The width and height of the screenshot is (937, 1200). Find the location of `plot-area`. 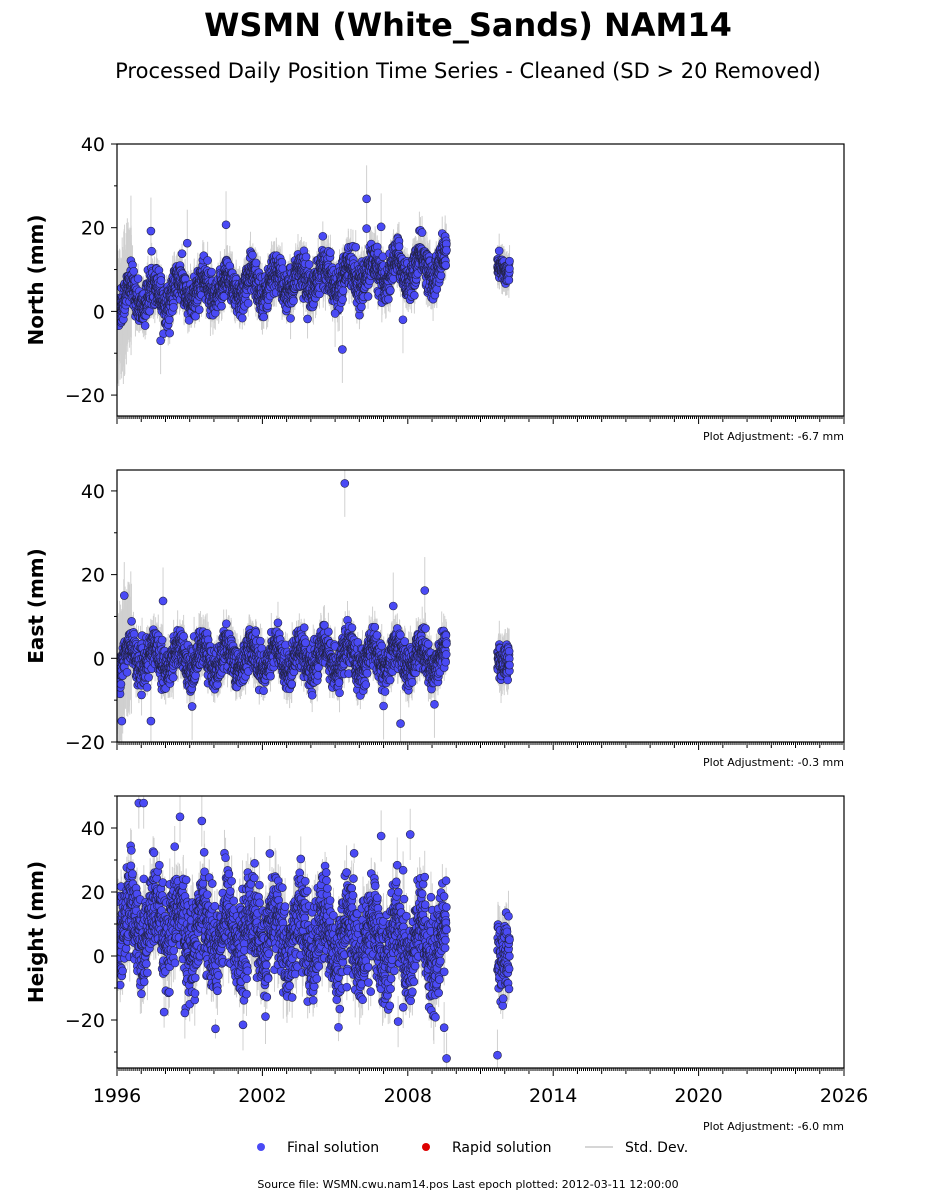

plot-area is located at coordinates (315, 276).